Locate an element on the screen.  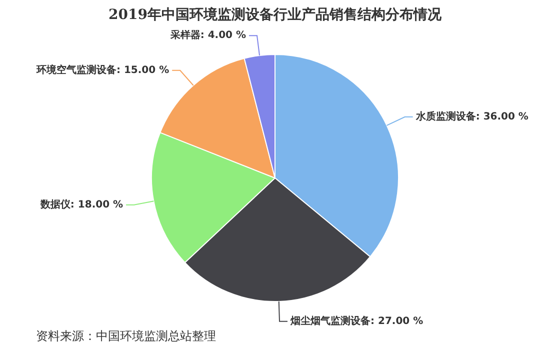
text: 资料来源：中国环境监测总站整理 is located at coordinates (126, 336).